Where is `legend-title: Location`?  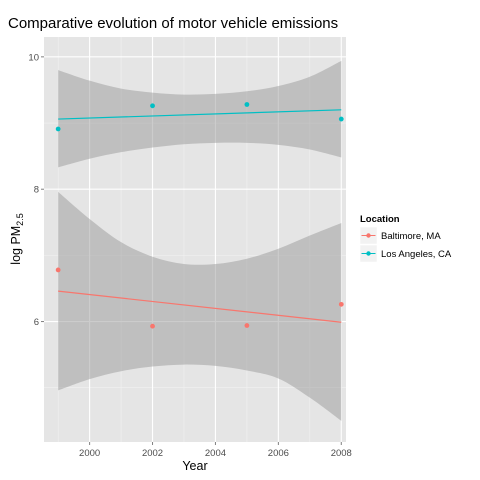
legend-title: Location is located at coordinates (380, 219).